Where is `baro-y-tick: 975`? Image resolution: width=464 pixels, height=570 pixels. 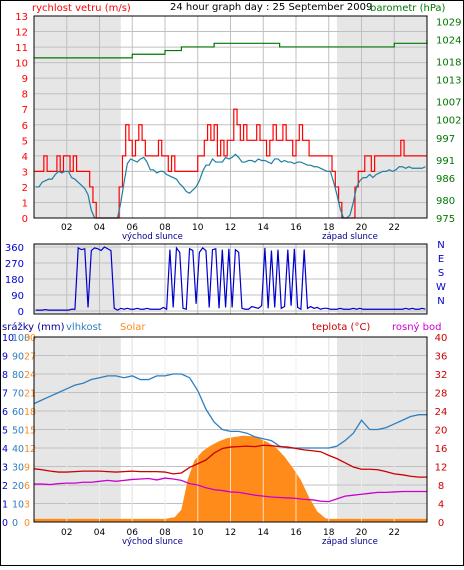 baro-y-tick: 975 is located at coordinates (445, 219).